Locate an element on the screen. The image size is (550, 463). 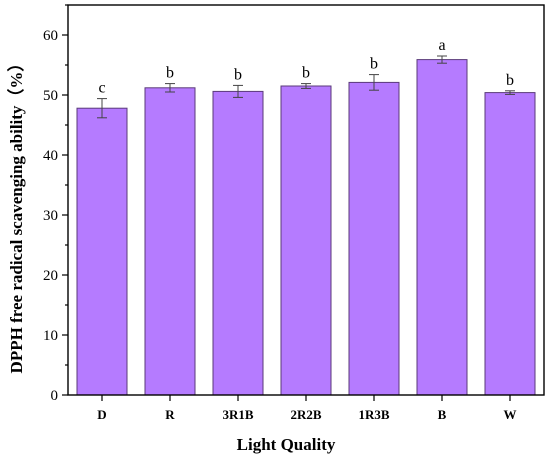
significance-letter: a is located at coordinates (441, 45).